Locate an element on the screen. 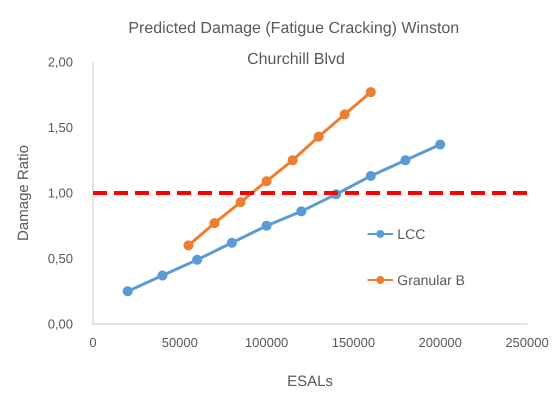 The height and width of the screenshot is (403, 554). x-tick-label: 250000 is located at coordinates (527, 342).